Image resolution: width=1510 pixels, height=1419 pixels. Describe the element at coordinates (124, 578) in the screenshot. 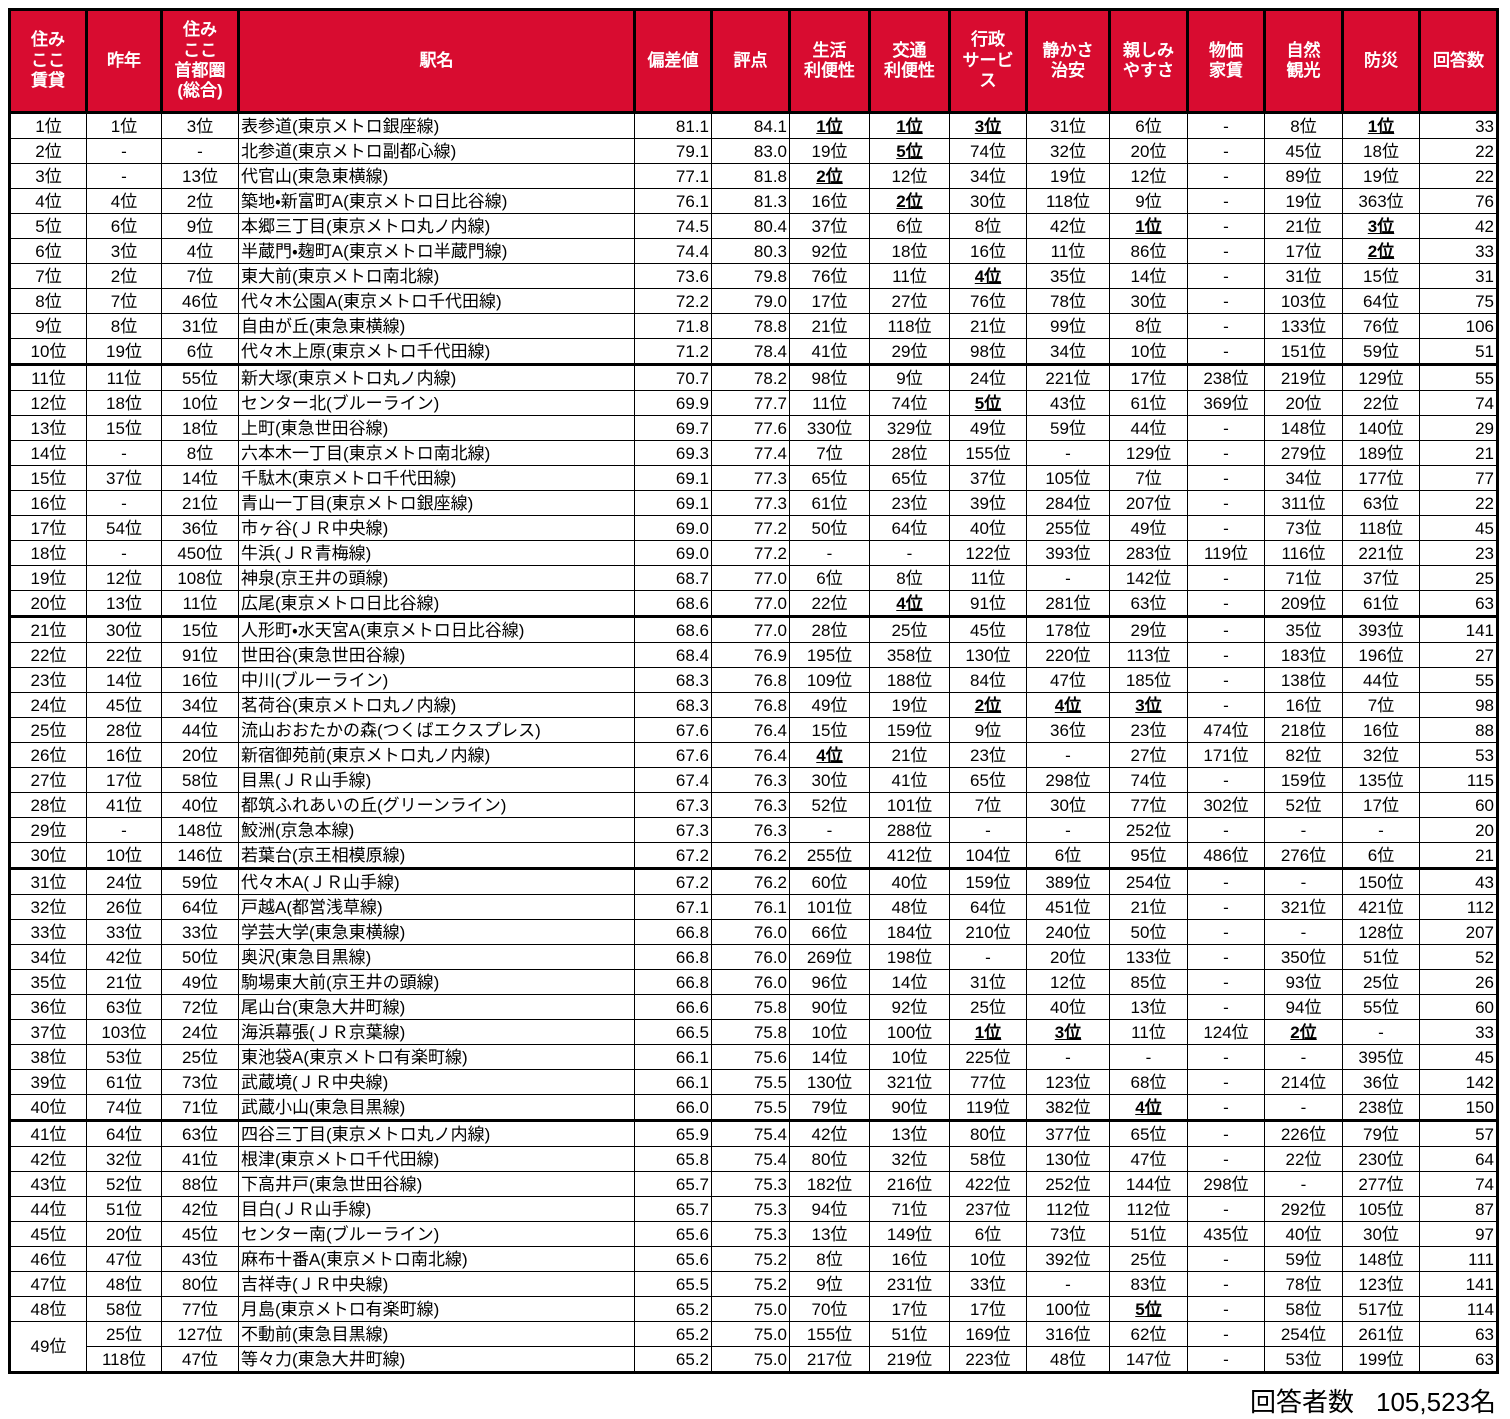

I see `last-year-cell: 12位` at that location.